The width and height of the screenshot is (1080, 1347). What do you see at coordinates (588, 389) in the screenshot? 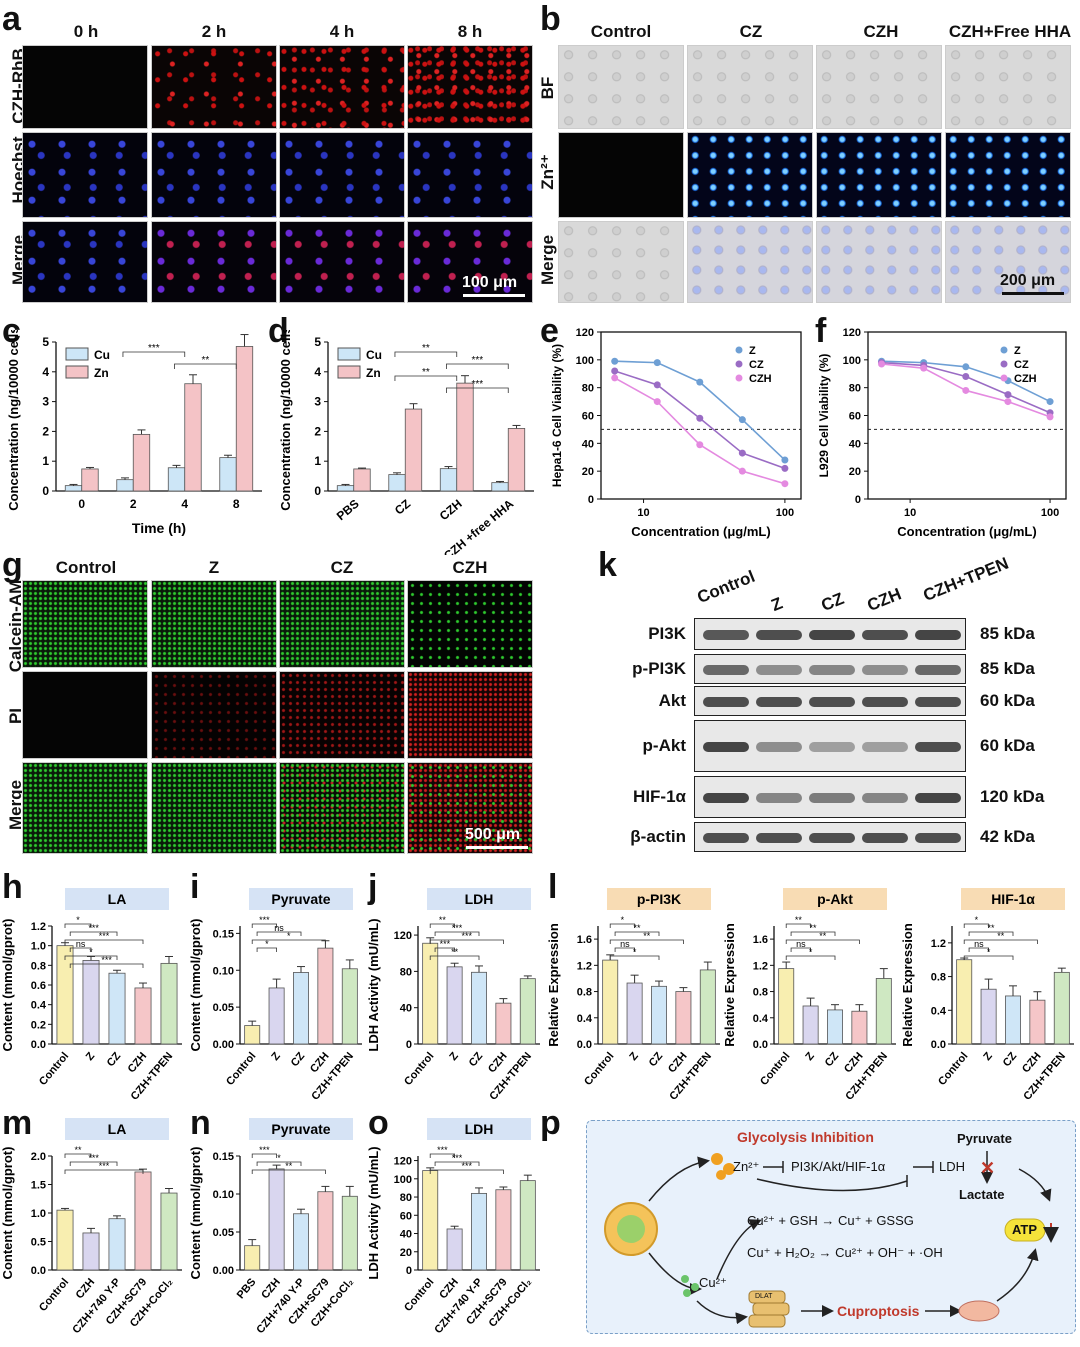
I see `y-tick-label: 80` at bounding box center [588, 389].